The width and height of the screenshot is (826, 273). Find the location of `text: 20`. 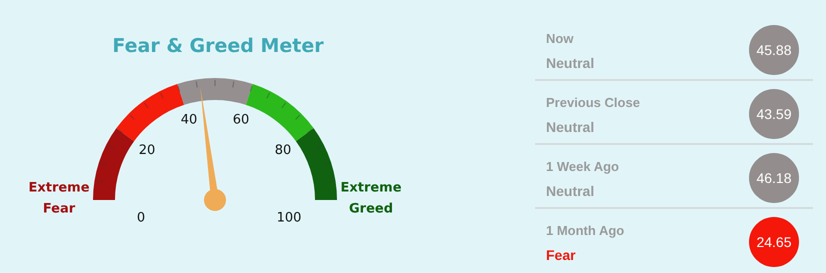

text: 20 is located at coordinates (147, 150).